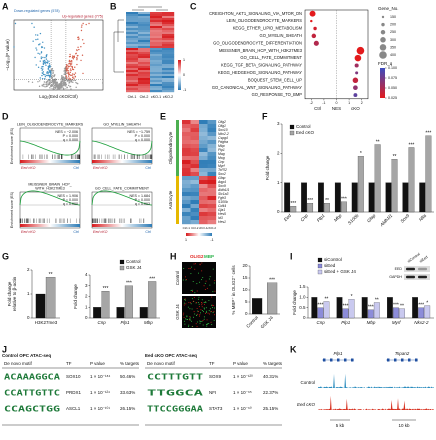 This screenshot has height=440, width=436. Describe the element at coordinates (171, 355) in the screenshot. I see `table-title: Eed cKO OPC ATAC-seq` at that location.